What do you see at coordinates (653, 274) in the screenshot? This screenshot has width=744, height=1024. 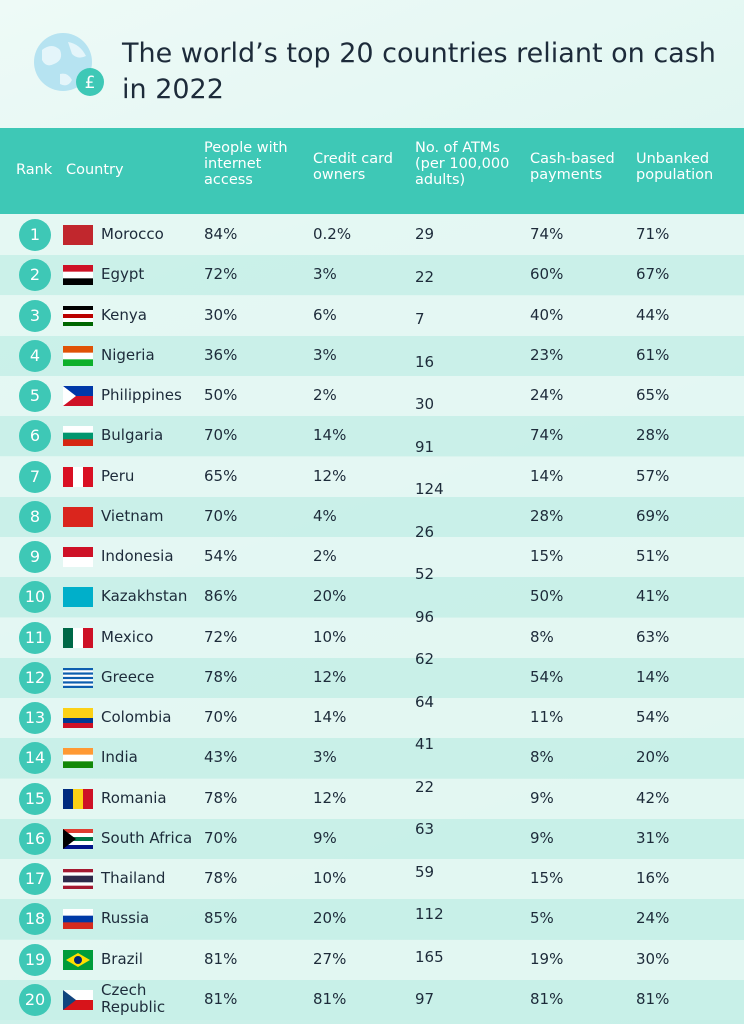 I see `cell: 67%` at bounding box center [653, 274].